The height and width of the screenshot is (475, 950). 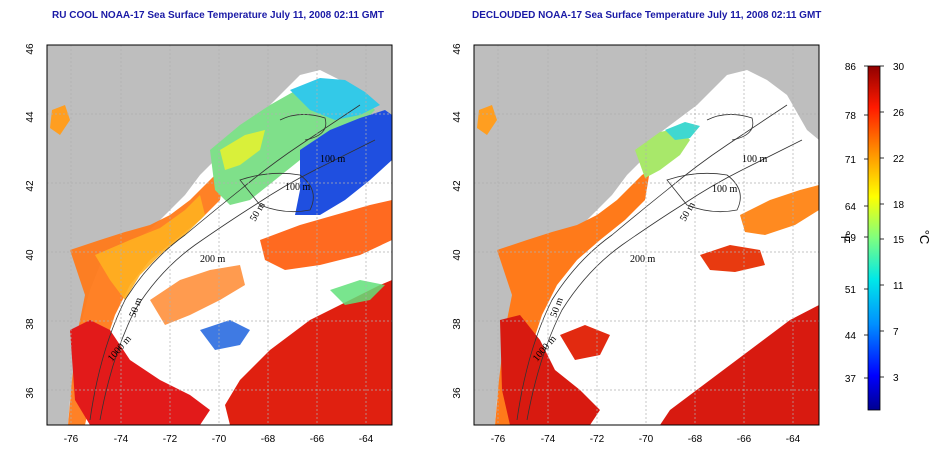 What do you see at coordinates (150, 247) in the screenshot?
I see `left-sst-orange-band` at bounding box center [150, 247].